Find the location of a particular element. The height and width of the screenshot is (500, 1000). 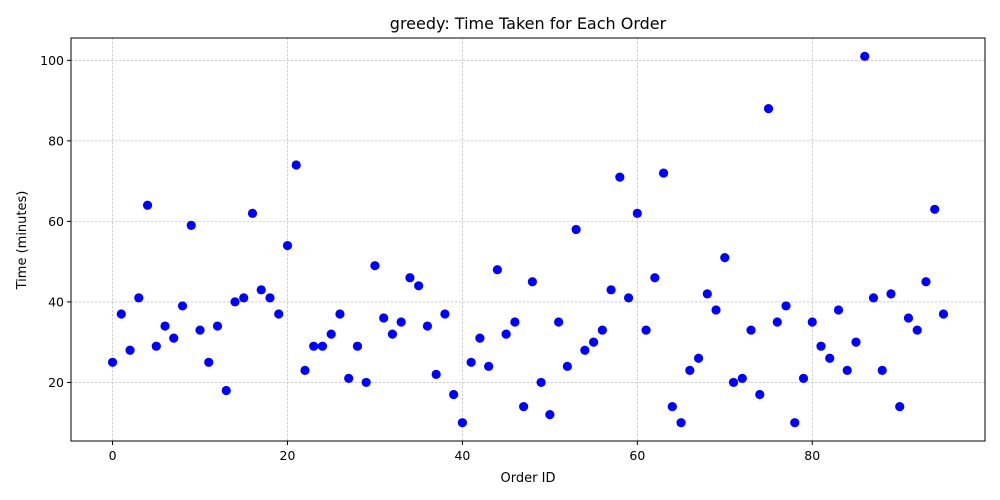

y-axis-ticks: 20 40 60 80 100 is located at coordinates (55, 221).